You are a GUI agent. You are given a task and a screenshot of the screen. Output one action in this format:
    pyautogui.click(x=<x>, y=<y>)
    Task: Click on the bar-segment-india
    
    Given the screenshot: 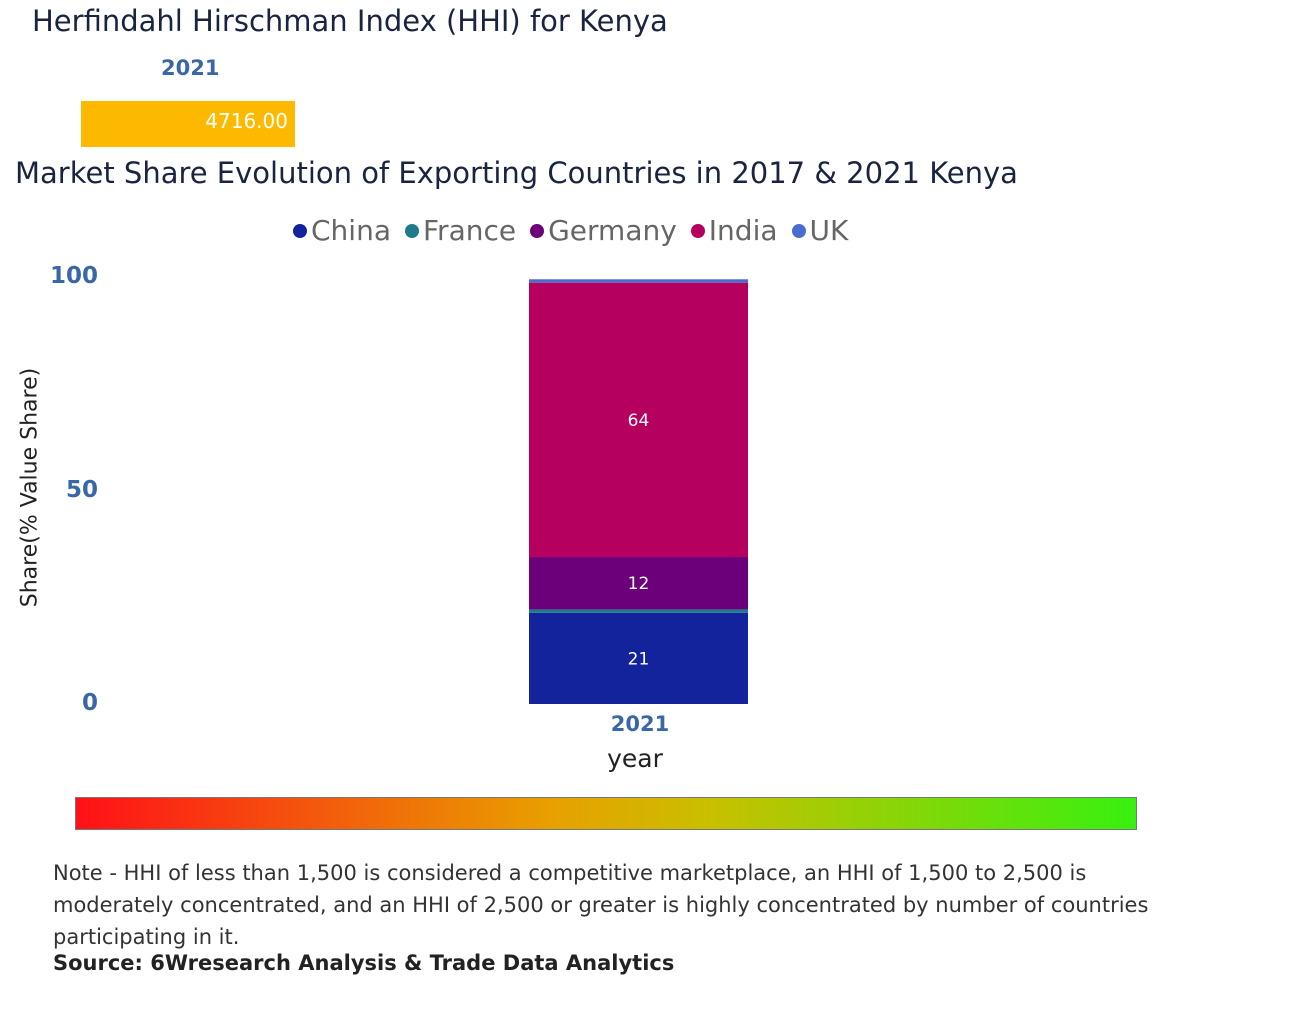 What is the action you would take?
    pyautogui.click(x=638, y=420)
    